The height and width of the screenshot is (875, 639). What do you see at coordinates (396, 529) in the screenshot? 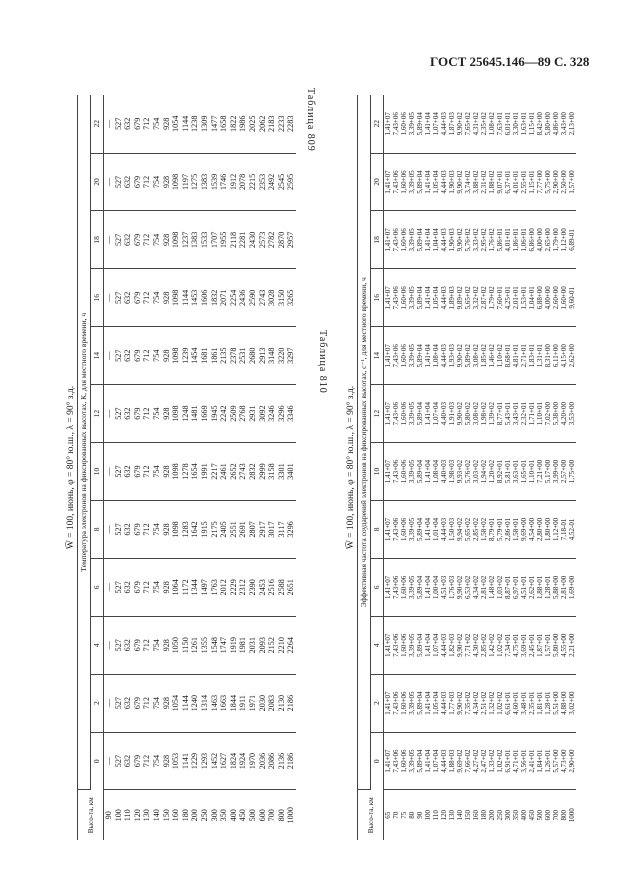
I see `value-cell: 7,43+06` at bounding box center [396, 529].